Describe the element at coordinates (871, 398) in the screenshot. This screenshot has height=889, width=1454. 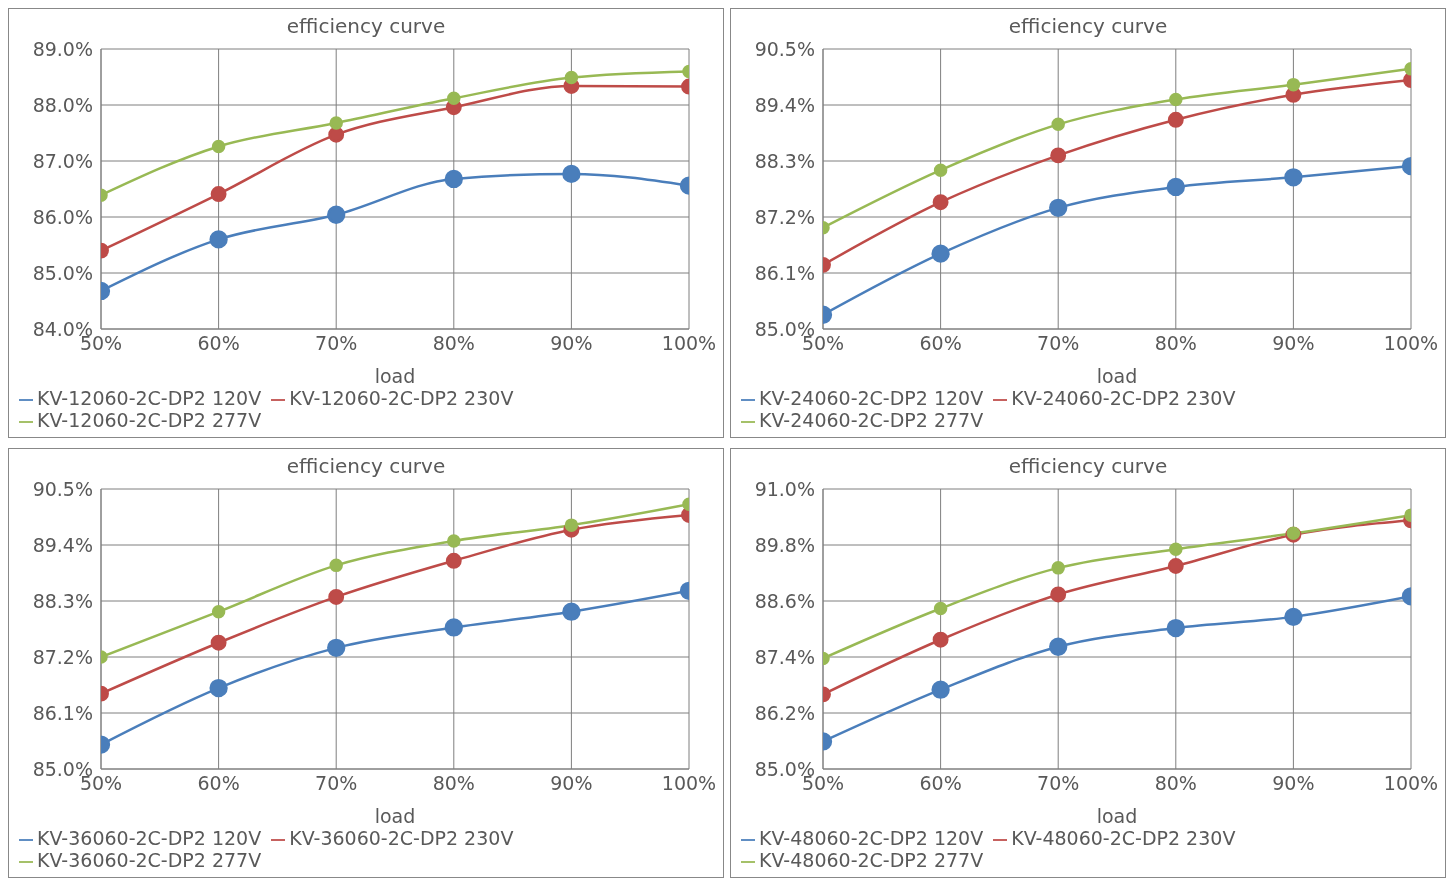
I see `legend-label: KV-24060-2C-DP2 120V` at that location.